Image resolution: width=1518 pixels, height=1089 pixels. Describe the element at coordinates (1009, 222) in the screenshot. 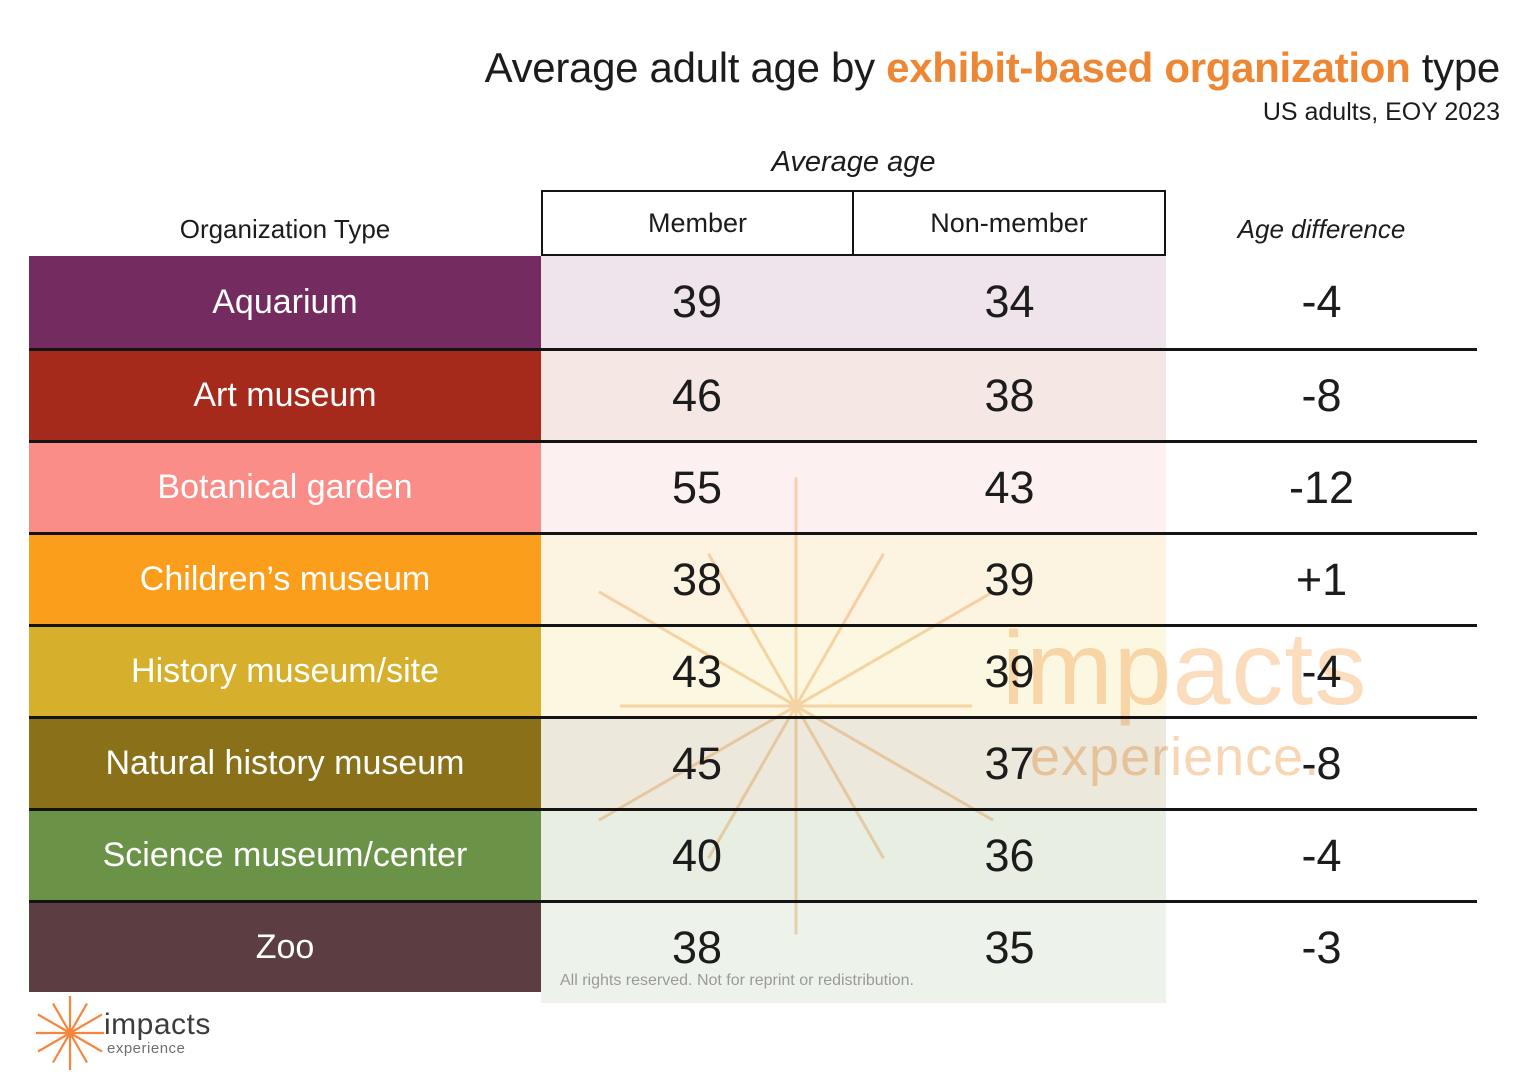

I see `nonmember-column-header: Non-member` at that location.